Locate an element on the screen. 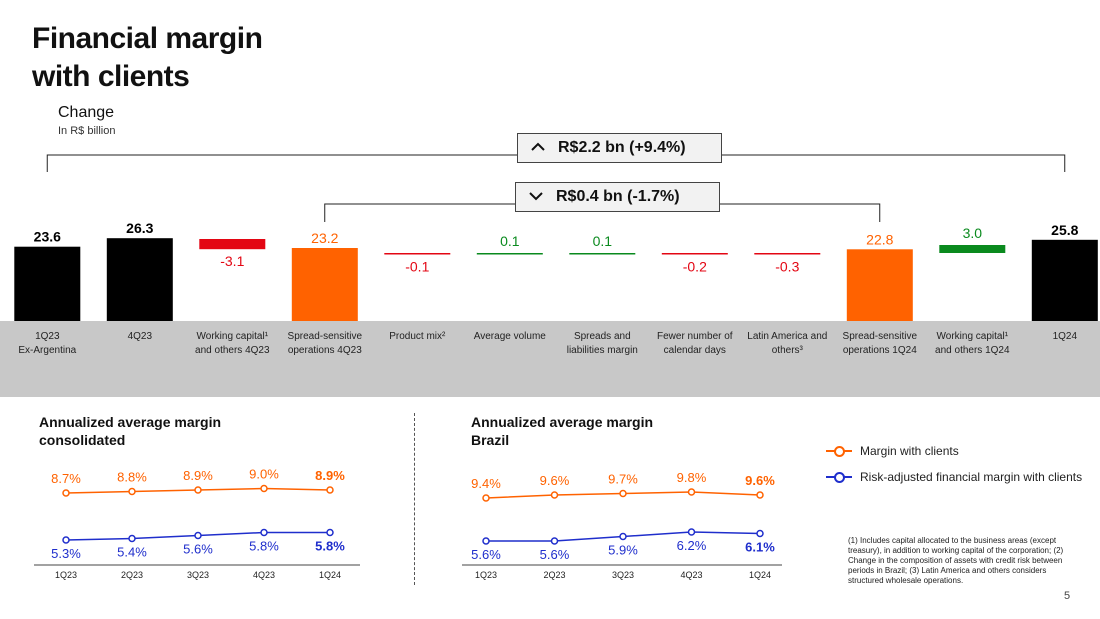  inner-bracket-right is located at coordinates (800, 212).